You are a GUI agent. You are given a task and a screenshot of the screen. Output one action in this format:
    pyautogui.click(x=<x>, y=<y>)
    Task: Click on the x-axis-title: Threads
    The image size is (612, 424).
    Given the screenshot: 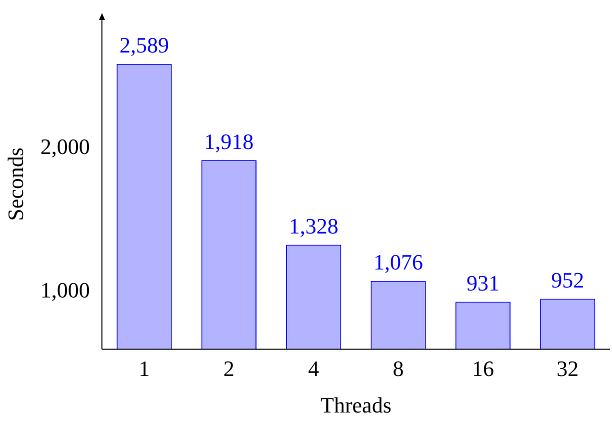 What is the action you would take?
    pyautogui.click(x=356, y=405)
    